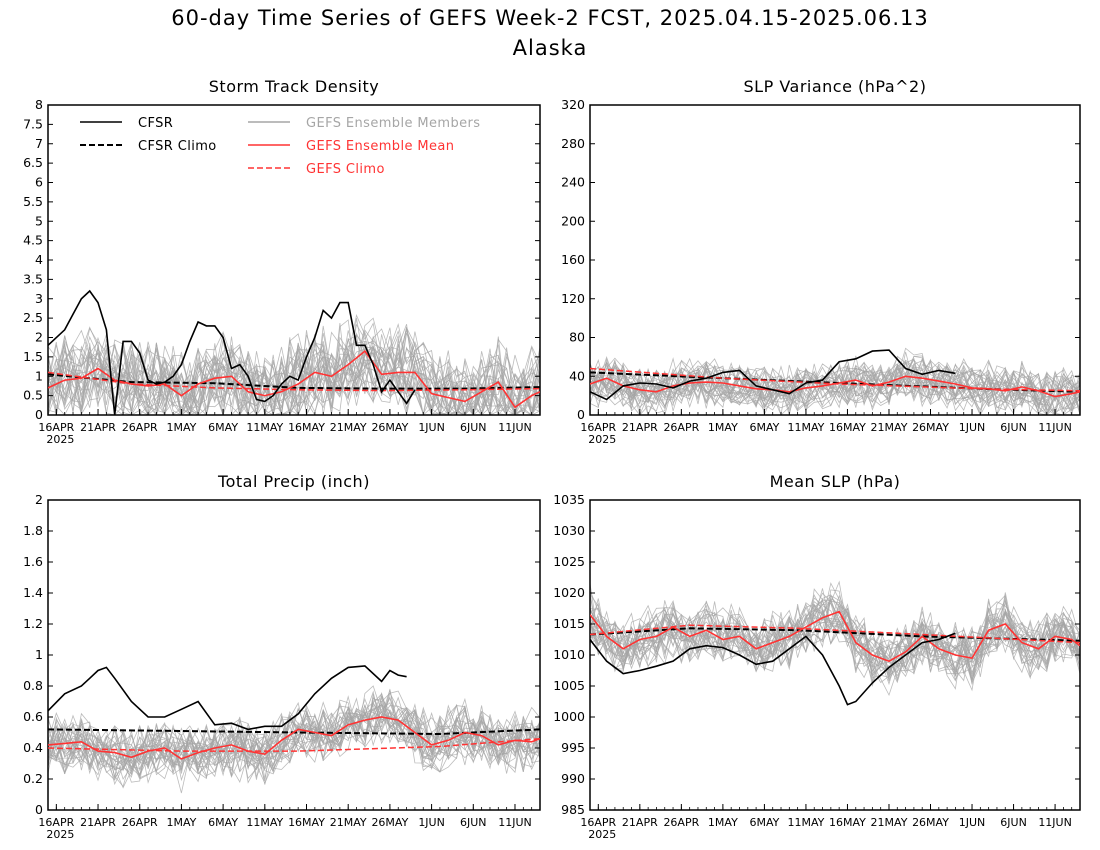  I want to click on y-tick-label: 995, so click(573, 747).